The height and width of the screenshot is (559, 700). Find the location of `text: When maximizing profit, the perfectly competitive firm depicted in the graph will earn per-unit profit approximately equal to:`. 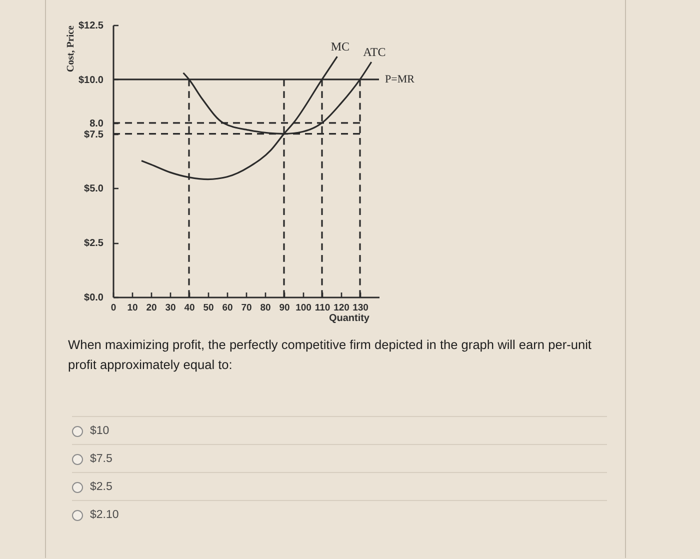

text: When maximizing profit, the perfectly competitive firm depicted in the graph will earn per-unit profit approximately equal to: is located at coordinates (330, 355).